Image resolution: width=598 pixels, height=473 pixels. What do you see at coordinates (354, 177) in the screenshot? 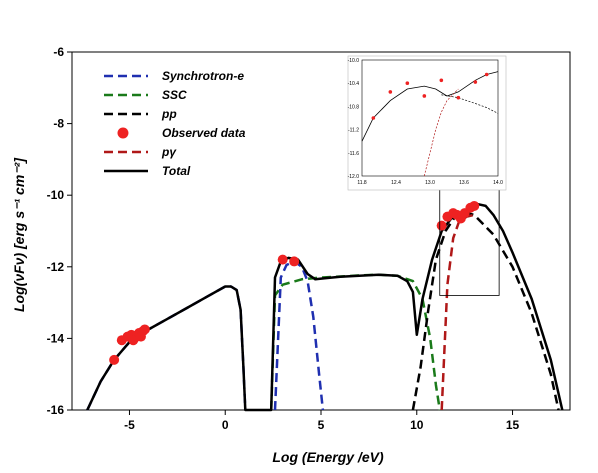
I see `inset-y-tick-label: -12.0` at bounding box center [354, 177].